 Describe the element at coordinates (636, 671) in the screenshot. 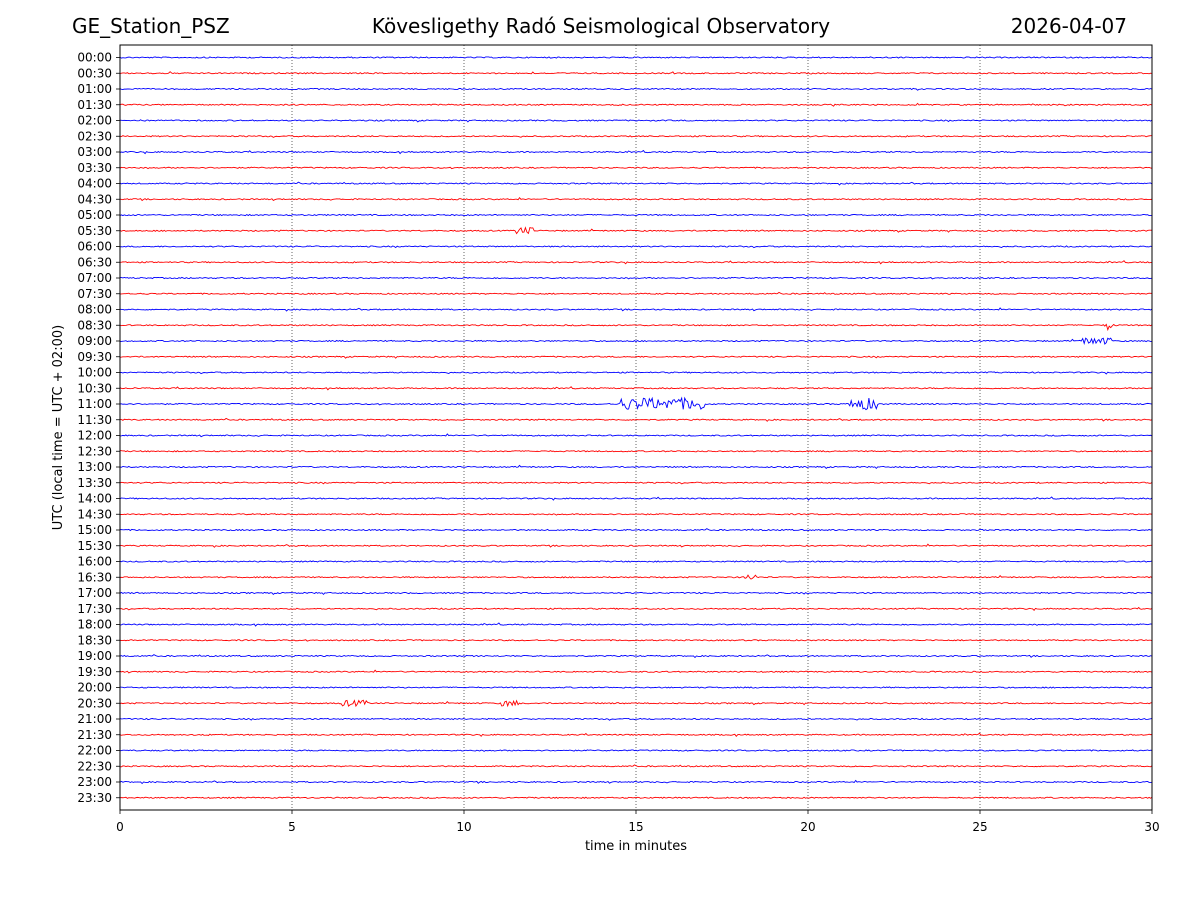

I see `trace-1930` at that location.